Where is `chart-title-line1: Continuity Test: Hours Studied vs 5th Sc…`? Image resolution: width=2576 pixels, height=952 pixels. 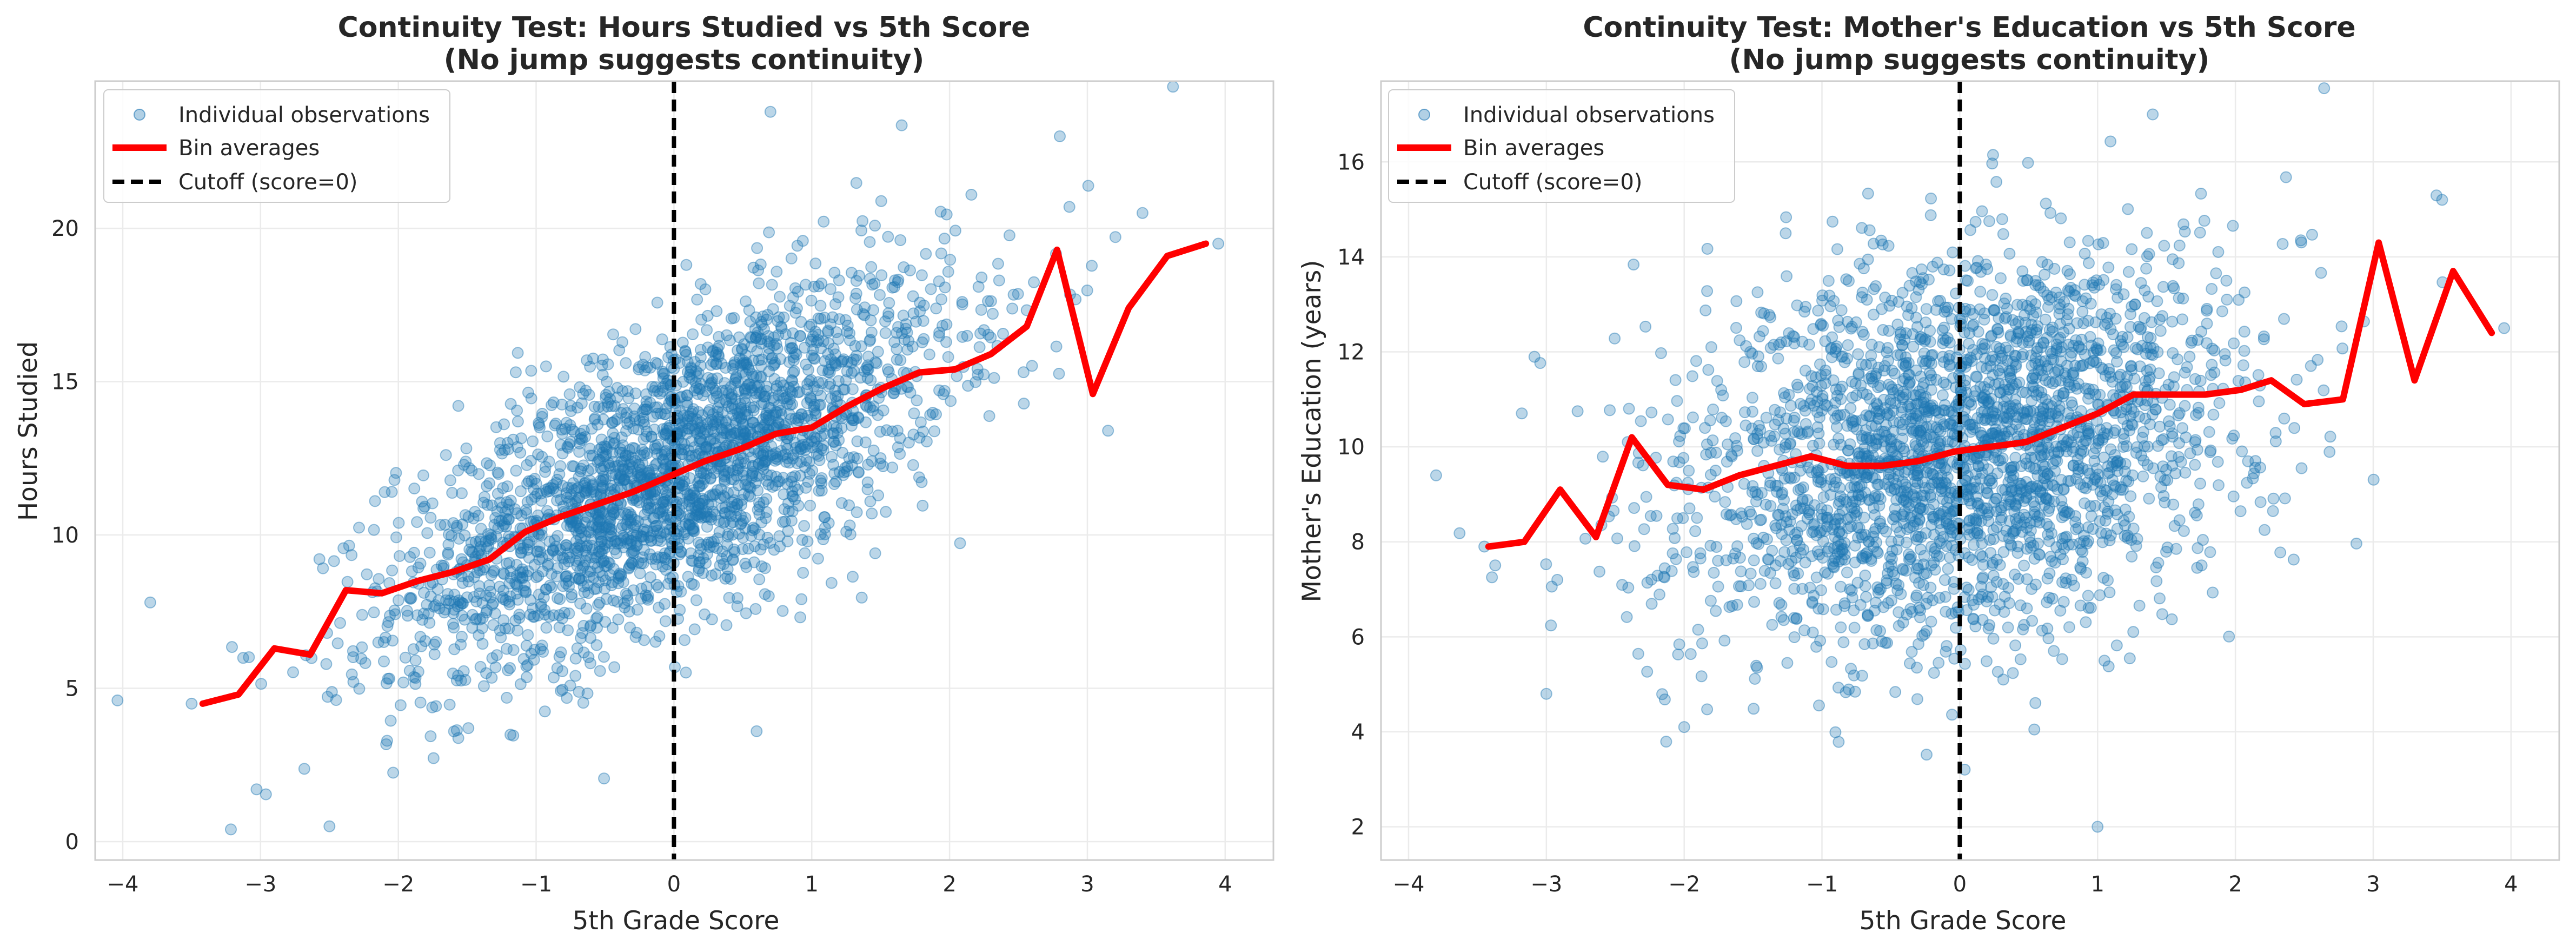 chart-title-line1: Continuity Test: Hours Studied vs 5th Sc… is located at coordinates (684, 27).